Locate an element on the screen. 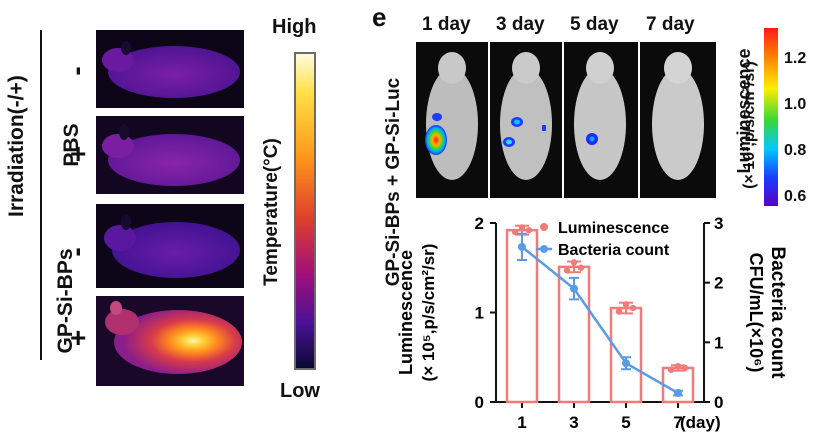 The height and width of the screenshot is (443, 824). left-y-tick-label: 2 is located at coordinates (479, 223).